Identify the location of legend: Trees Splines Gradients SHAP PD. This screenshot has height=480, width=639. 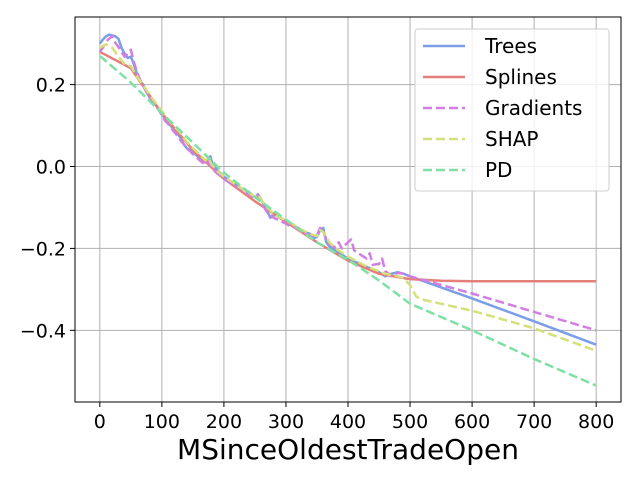
(512, 110).